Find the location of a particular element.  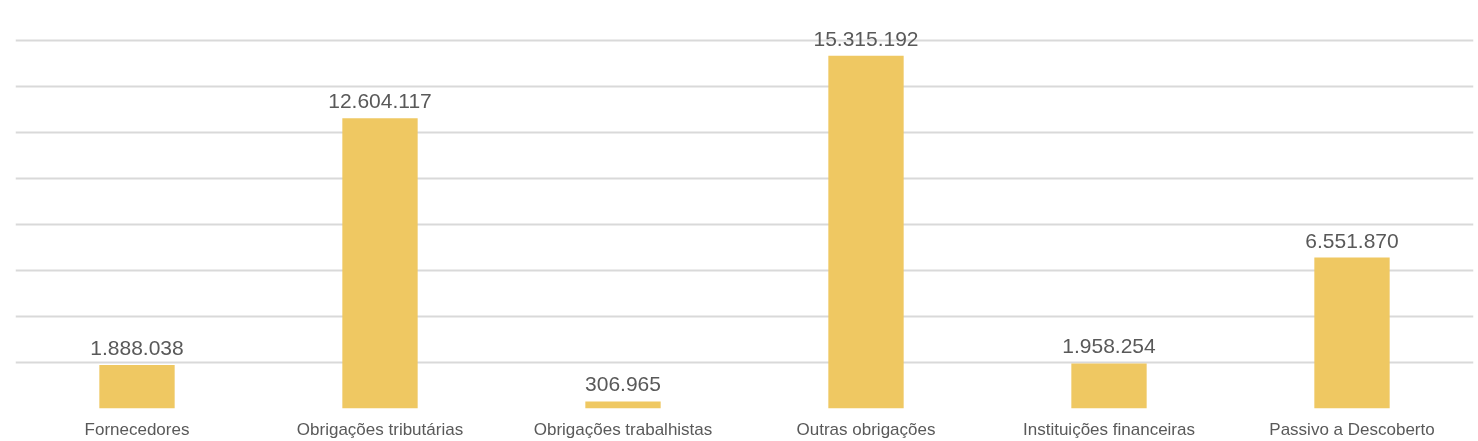

x-tick-label: Fornecedores is located at coordinates (137, 429).